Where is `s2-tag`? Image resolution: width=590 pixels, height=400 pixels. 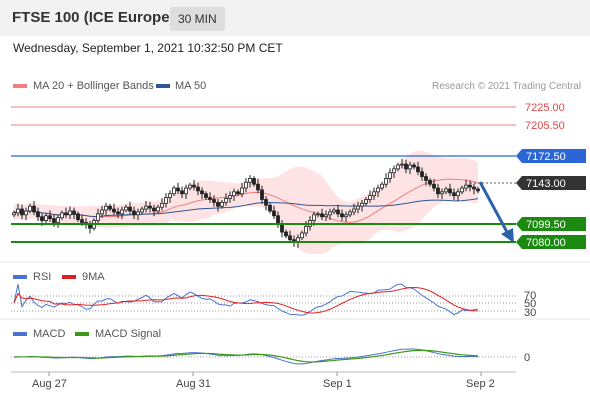
s2-tag is located at coordinates (551, 242).